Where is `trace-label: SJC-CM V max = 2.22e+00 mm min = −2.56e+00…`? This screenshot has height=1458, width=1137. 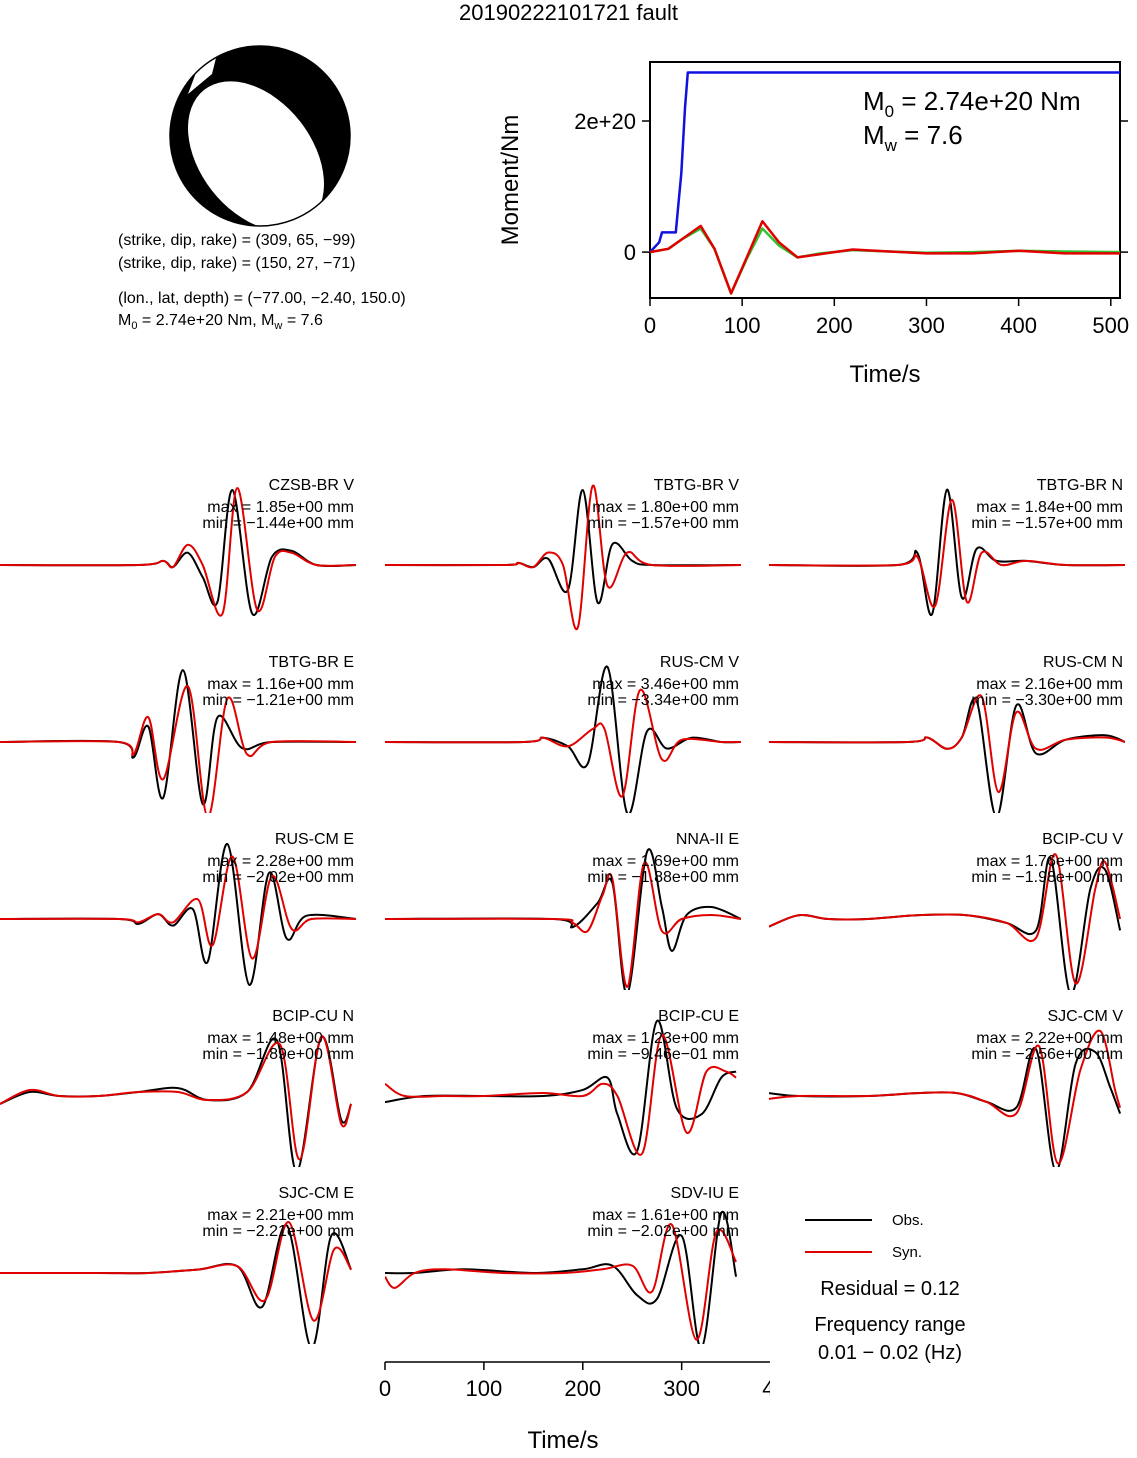 trace-label: SJC-CM V max = 2.22e+00 mm min = −2.56e+00… is located at coordinates (1047, 1036).